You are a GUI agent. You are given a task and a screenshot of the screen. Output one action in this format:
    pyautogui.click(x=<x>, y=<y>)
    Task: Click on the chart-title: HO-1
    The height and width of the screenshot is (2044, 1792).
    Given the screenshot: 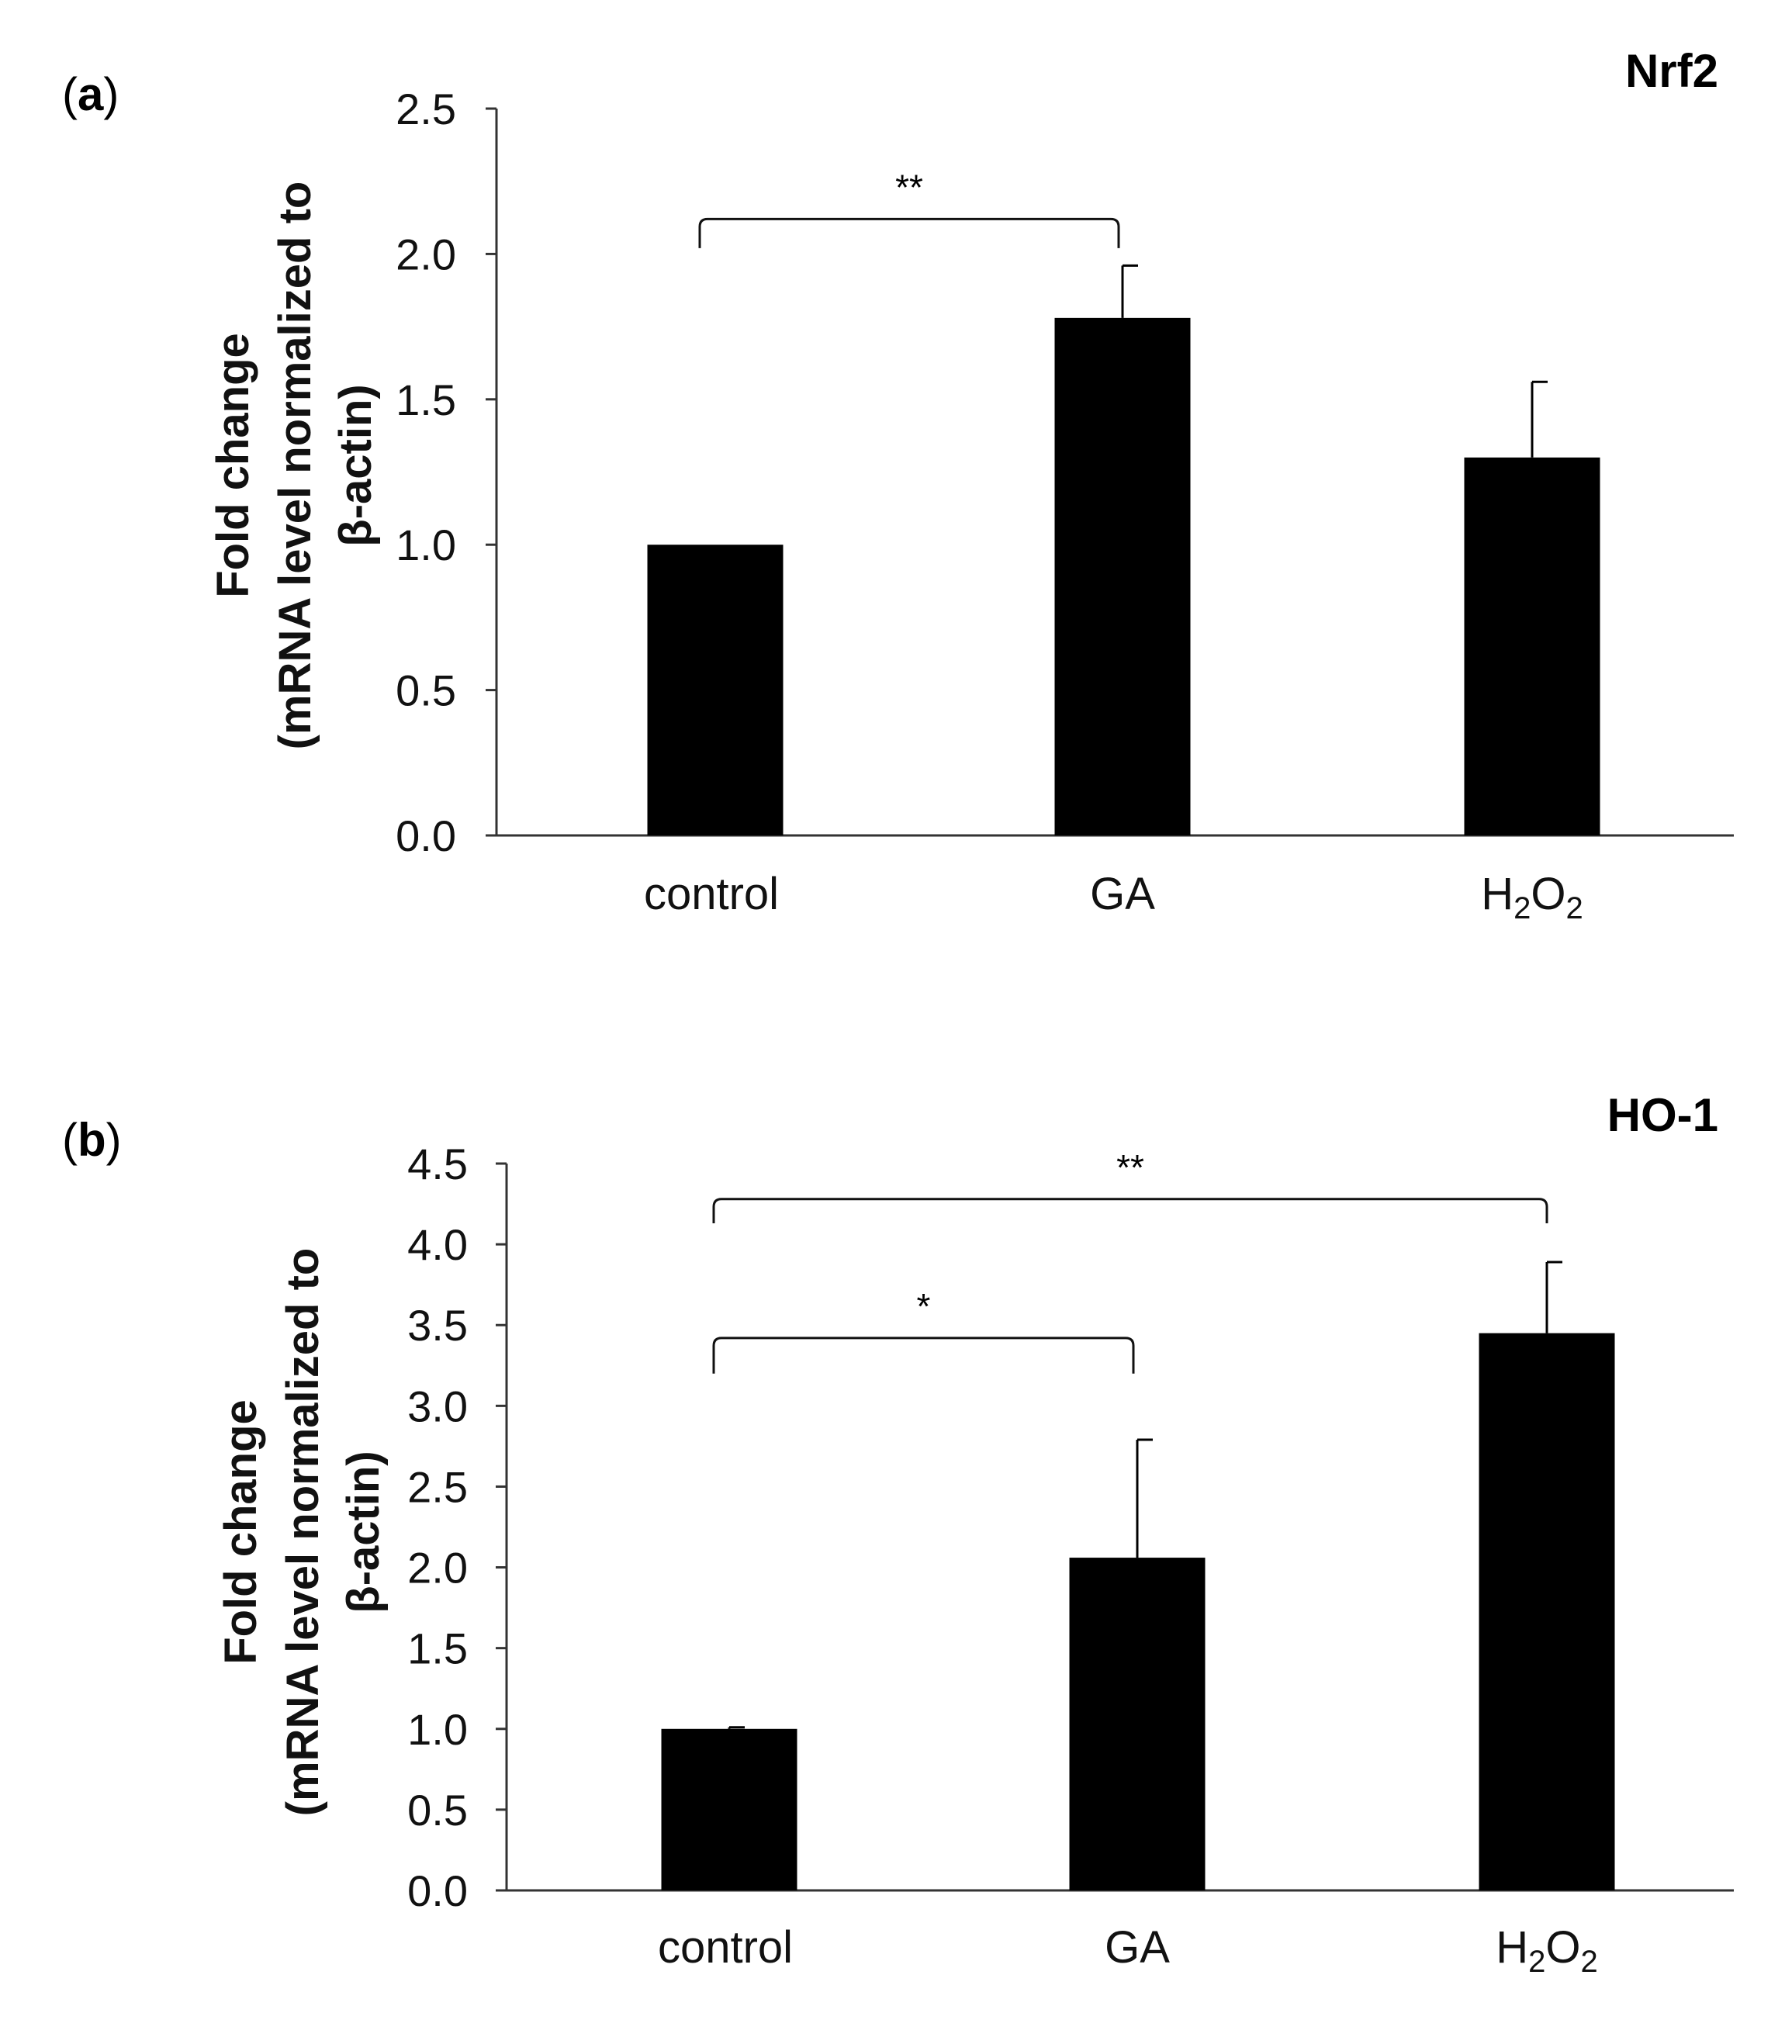 What is the action you would take?
    pyautogui.click(x=1662, y=1115)
    